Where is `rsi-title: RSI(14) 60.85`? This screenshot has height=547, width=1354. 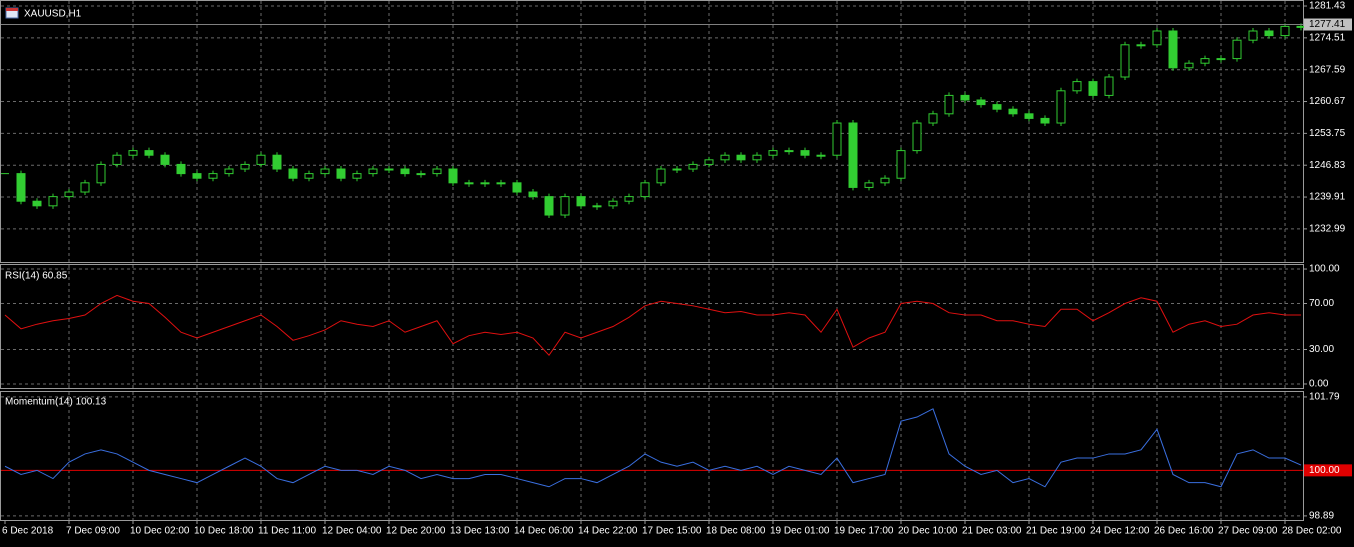
rsi-title: RSI(14) 60.85 is located at coordinates (36, 276).